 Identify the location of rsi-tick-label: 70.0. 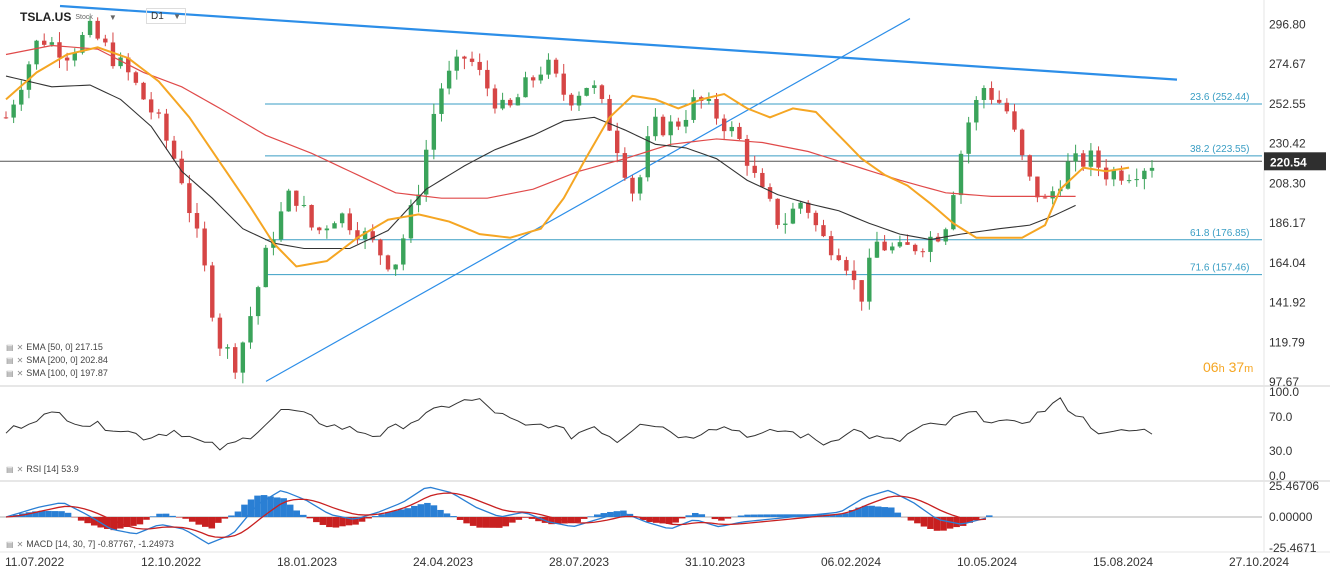
(1281, 417).